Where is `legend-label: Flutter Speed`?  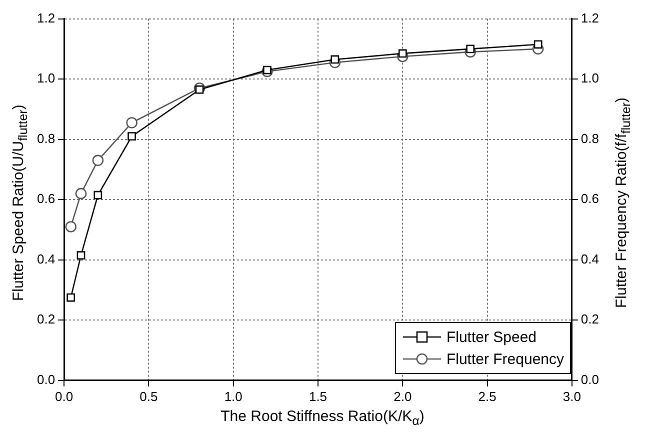 legend-label: Flutter Speed is located at coordinates (491, 337).